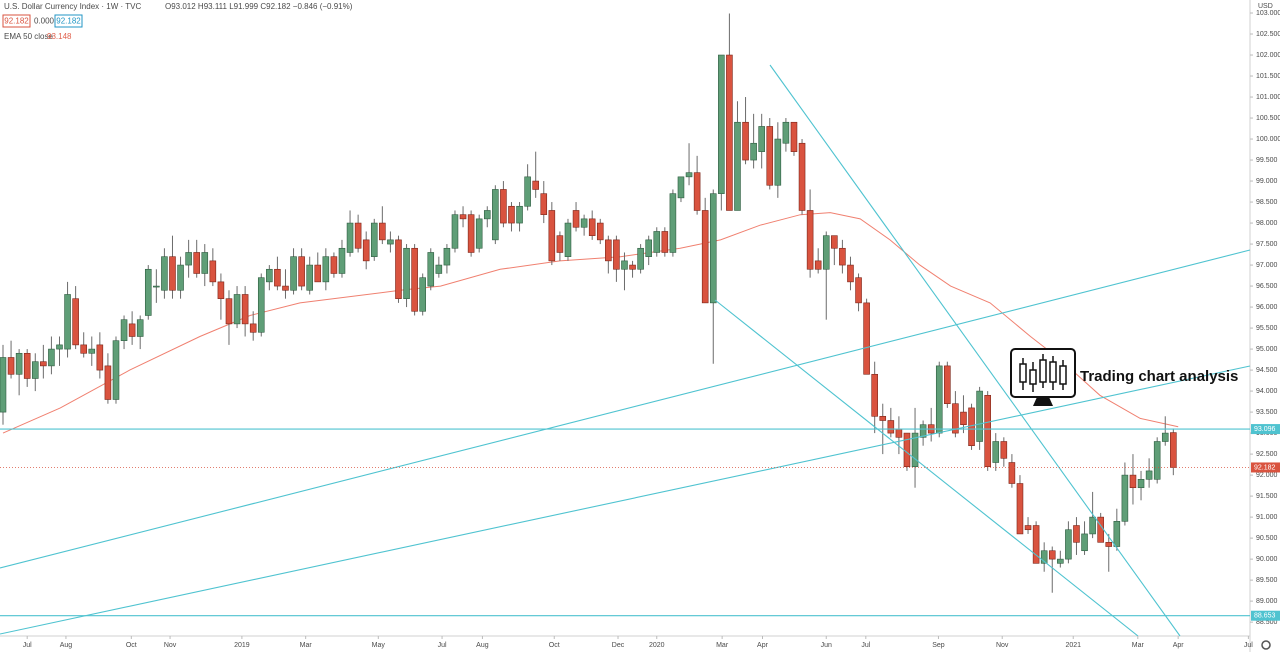  Describe the element at coordinates (1267, 412) in the screenshot. I see `y-tick-label: 93.500` at that location.